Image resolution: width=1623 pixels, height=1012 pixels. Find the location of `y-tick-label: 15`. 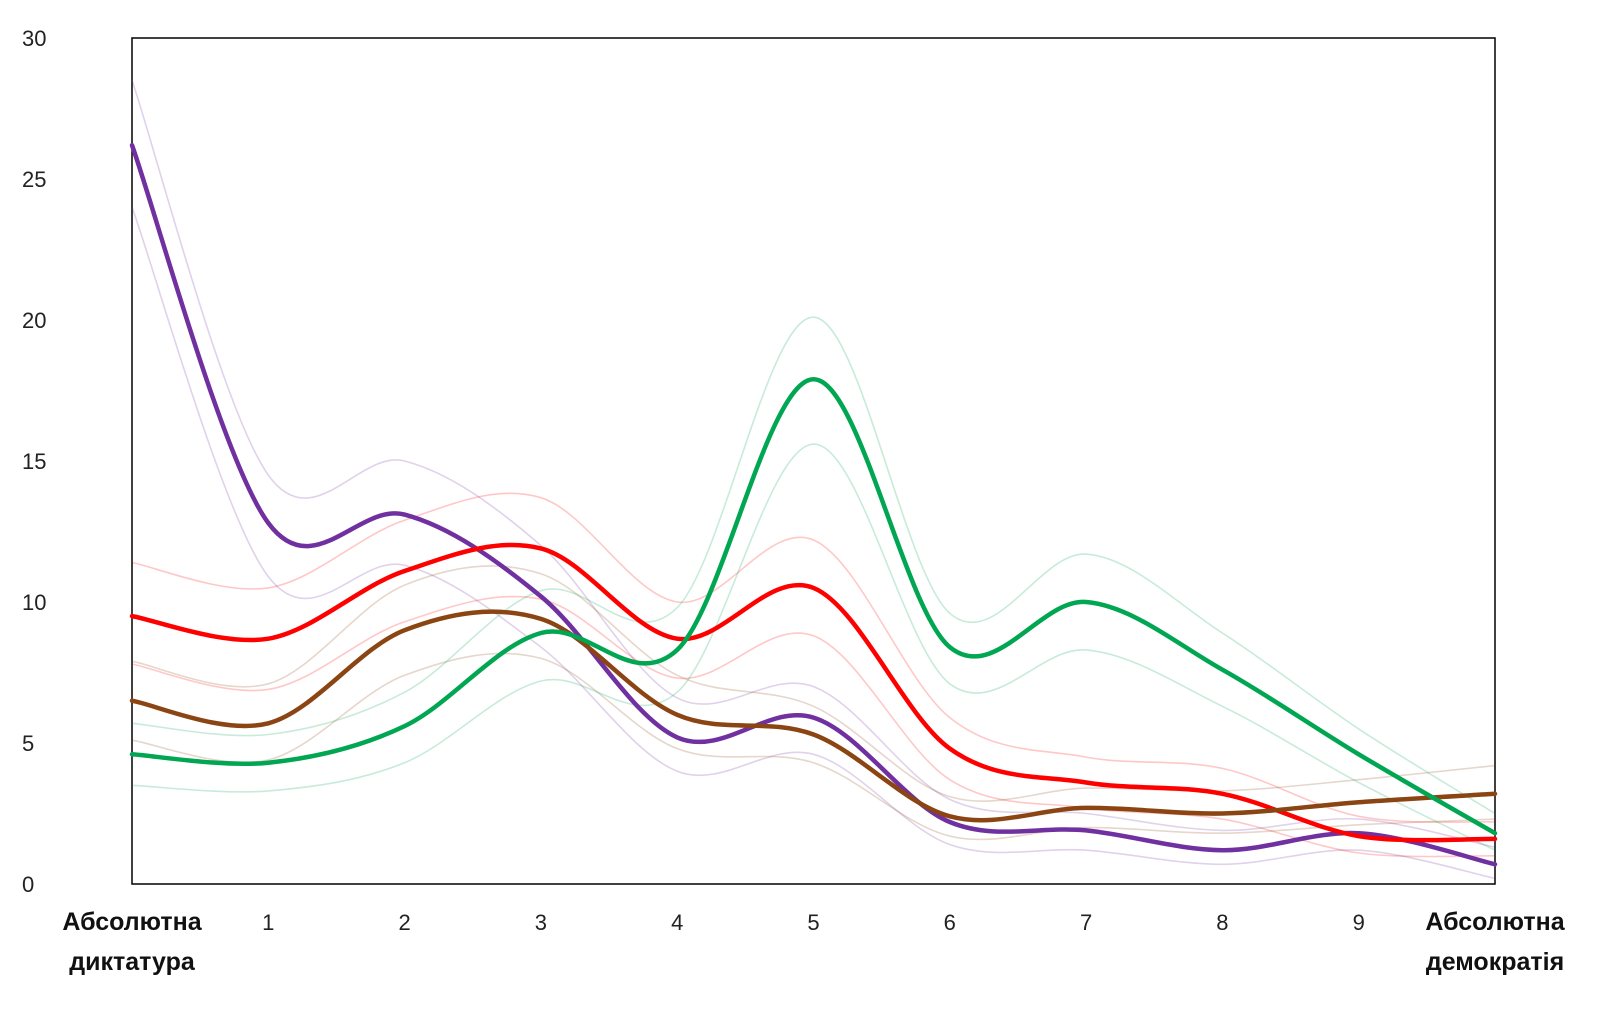

y-tick-label: 15 is located at coordinates (34, 461).